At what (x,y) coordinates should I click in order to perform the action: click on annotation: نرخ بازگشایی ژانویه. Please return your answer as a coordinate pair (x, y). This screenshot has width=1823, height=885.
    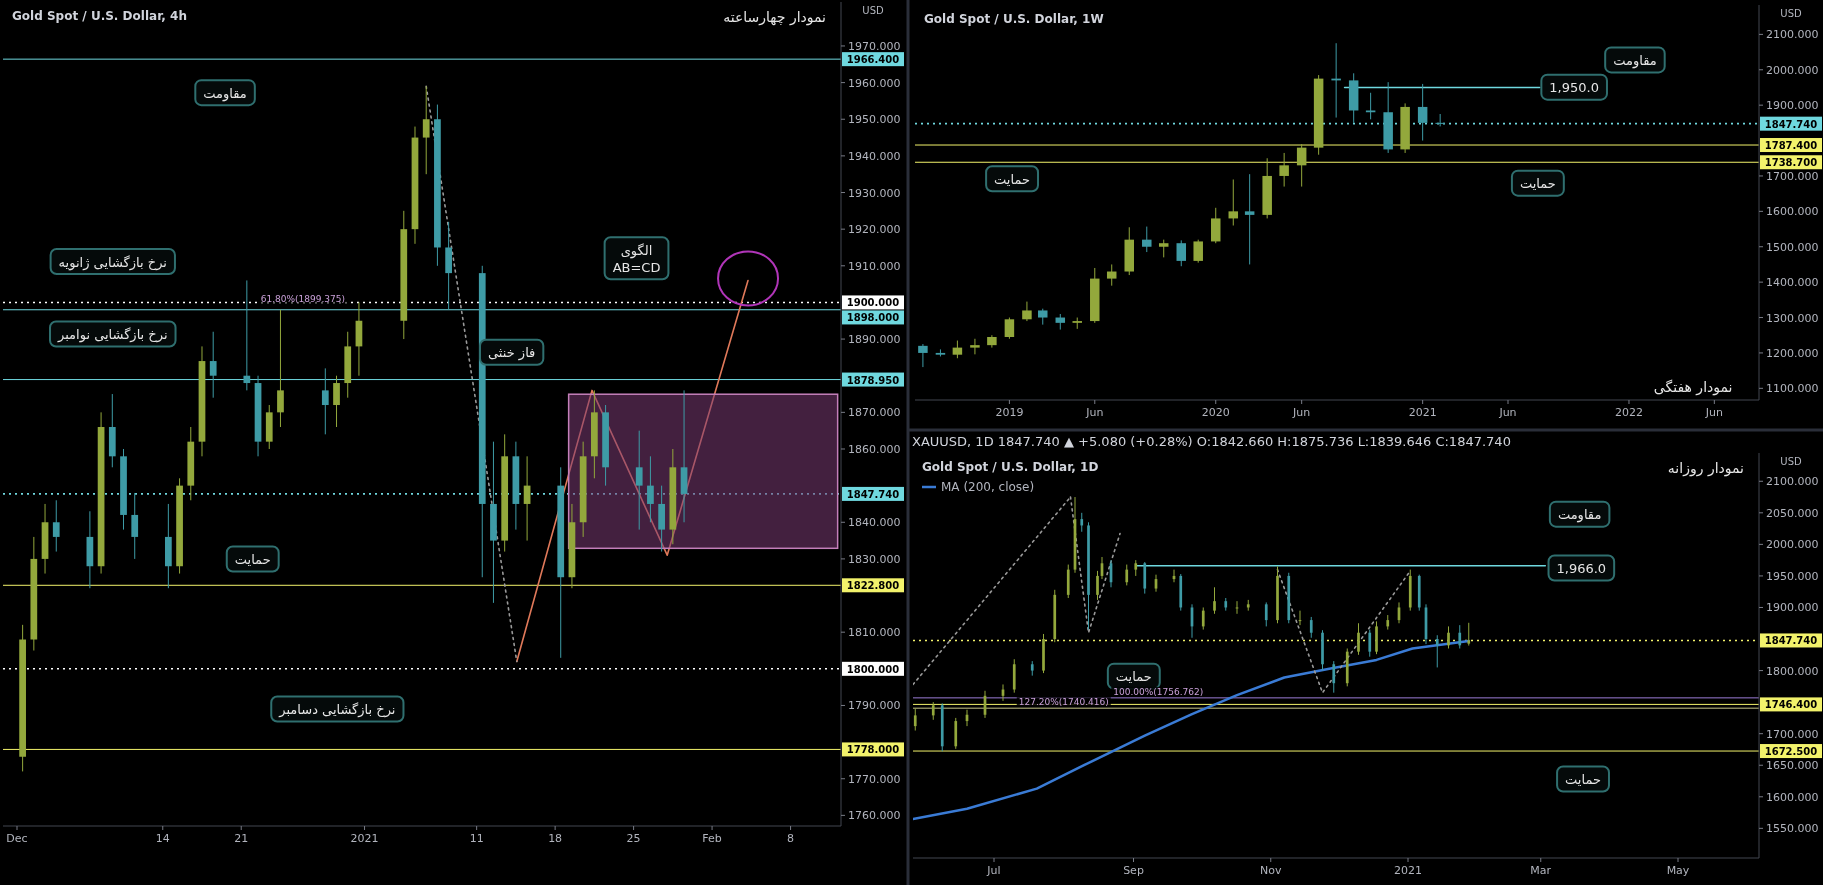
    Looking at the image, I should click on (112, 262).